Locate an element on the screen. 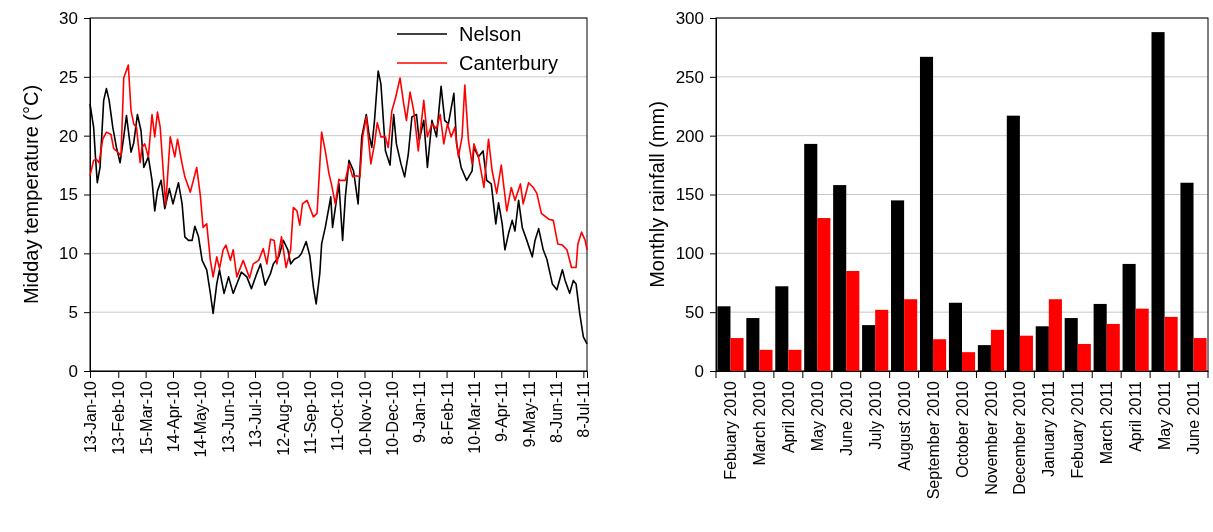 The height and width of the screenshot is (532, 1213). x-tick-label: May 2011 is located at coordinates (1165, 415).